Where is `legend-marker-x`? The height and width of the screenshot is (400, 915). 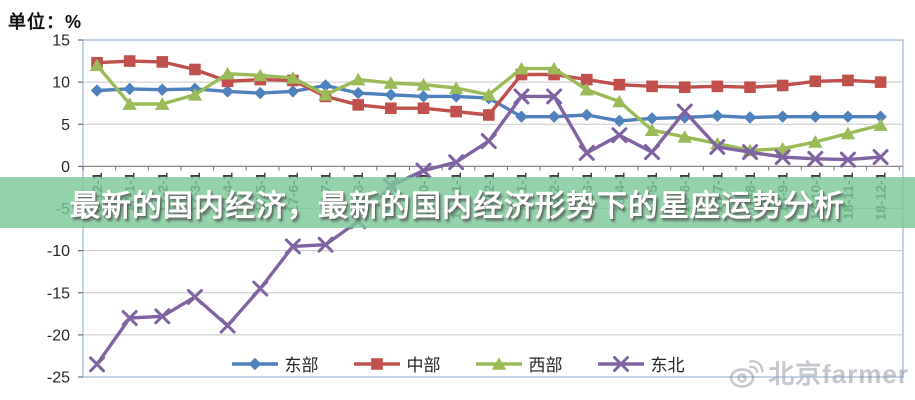
legend-marker-x is located at coordinates (620, 363).